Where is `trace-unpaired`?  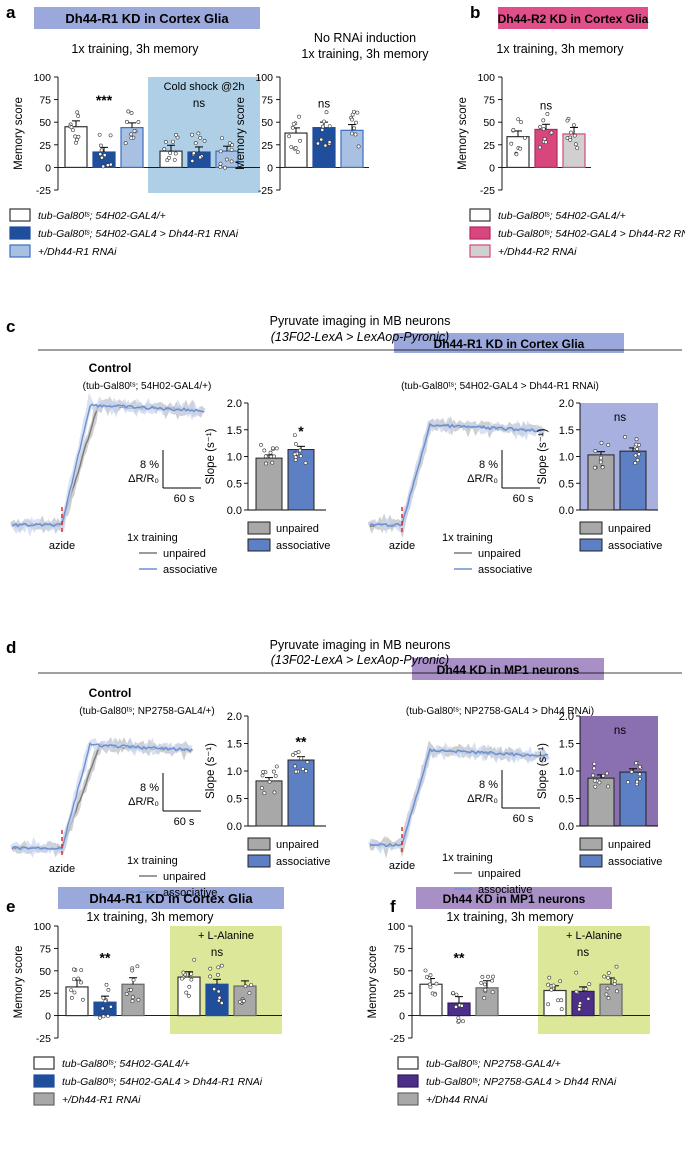
trace-unpaired is located at coordinates (108, 465).